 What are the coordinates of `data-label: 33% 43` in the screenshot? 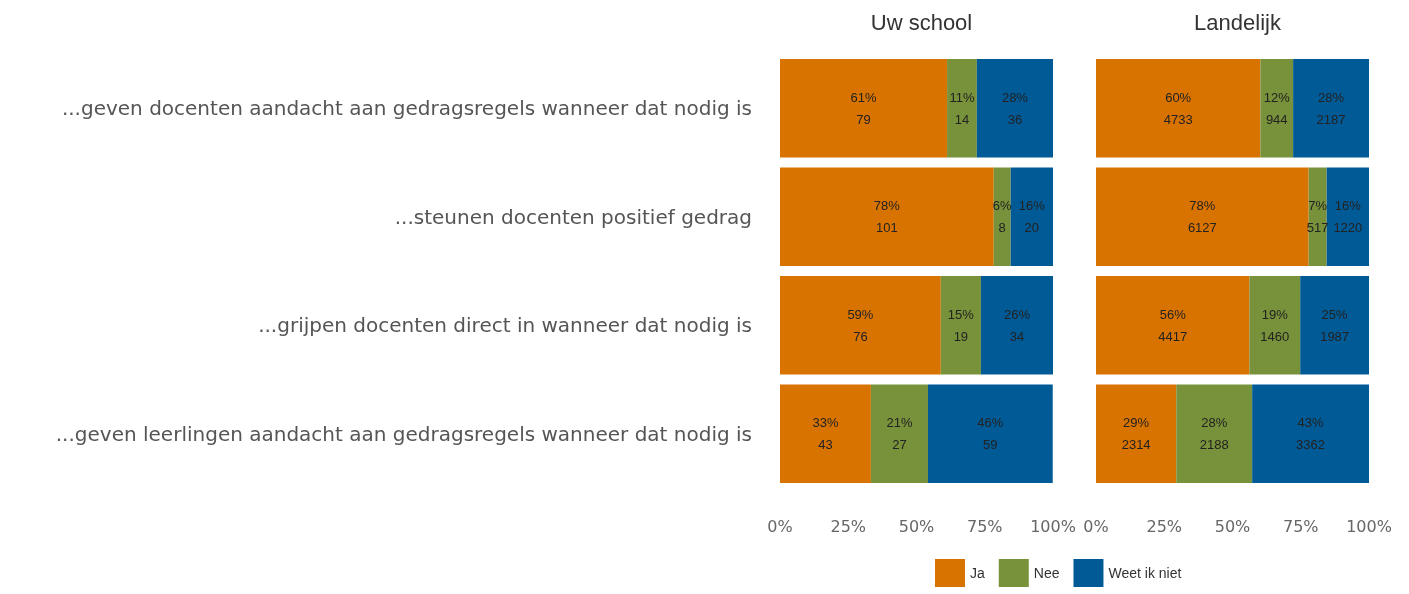 It's located at (825, 434).